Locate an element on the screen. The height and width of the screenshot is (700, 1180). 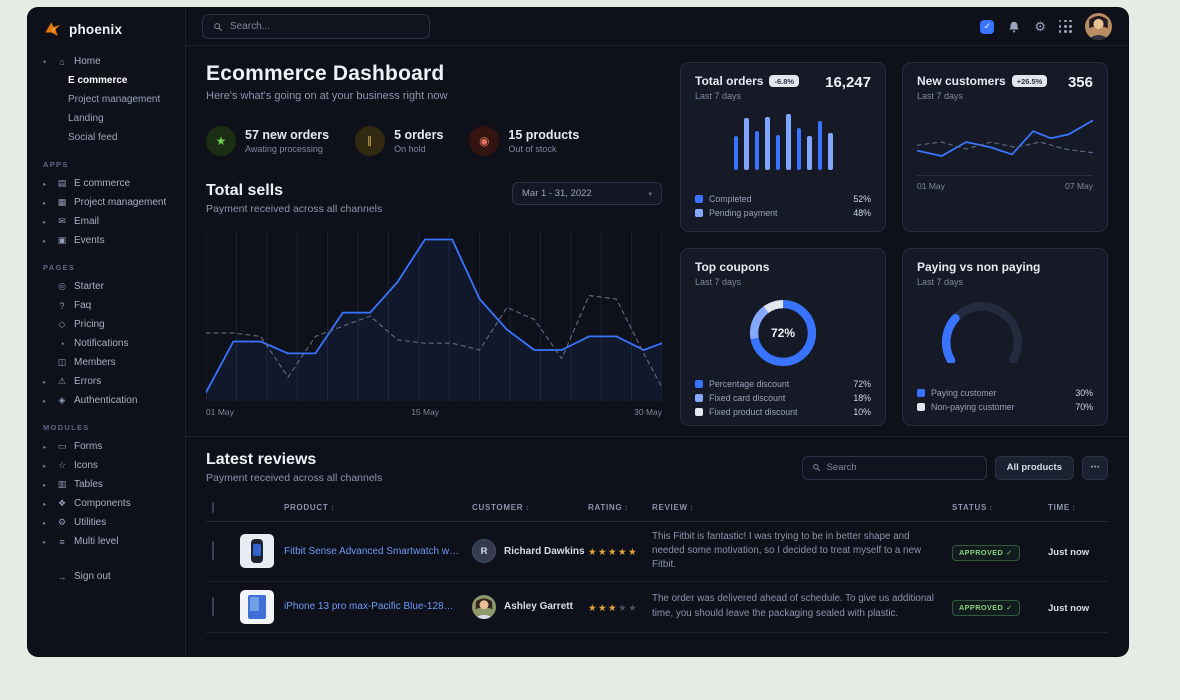
checked-toggle-icon: ✓ is located at coordinates (987, 26).